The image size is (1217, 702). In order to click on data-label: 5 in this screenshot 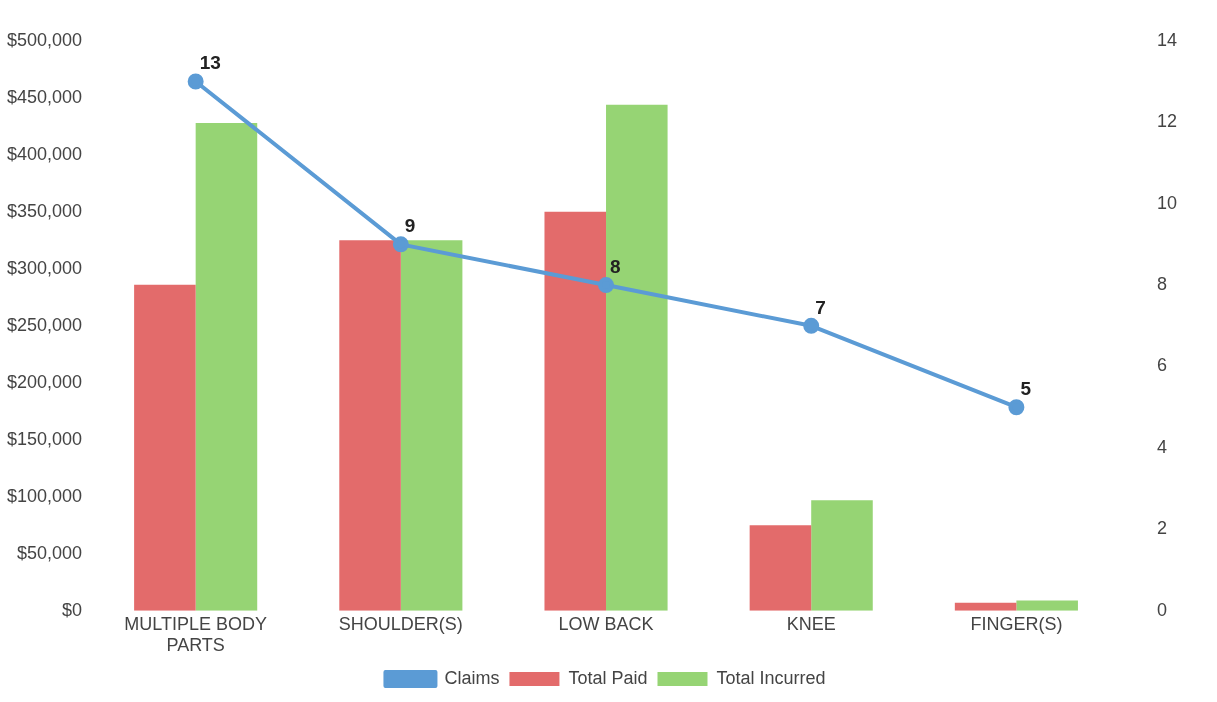, I will do `click(1026, 388)`.